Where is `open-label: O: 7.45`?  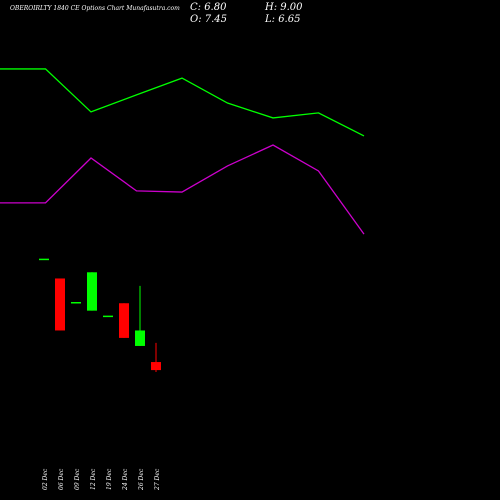
open-label: O: 7.45 is located at coordinates (208, 19).